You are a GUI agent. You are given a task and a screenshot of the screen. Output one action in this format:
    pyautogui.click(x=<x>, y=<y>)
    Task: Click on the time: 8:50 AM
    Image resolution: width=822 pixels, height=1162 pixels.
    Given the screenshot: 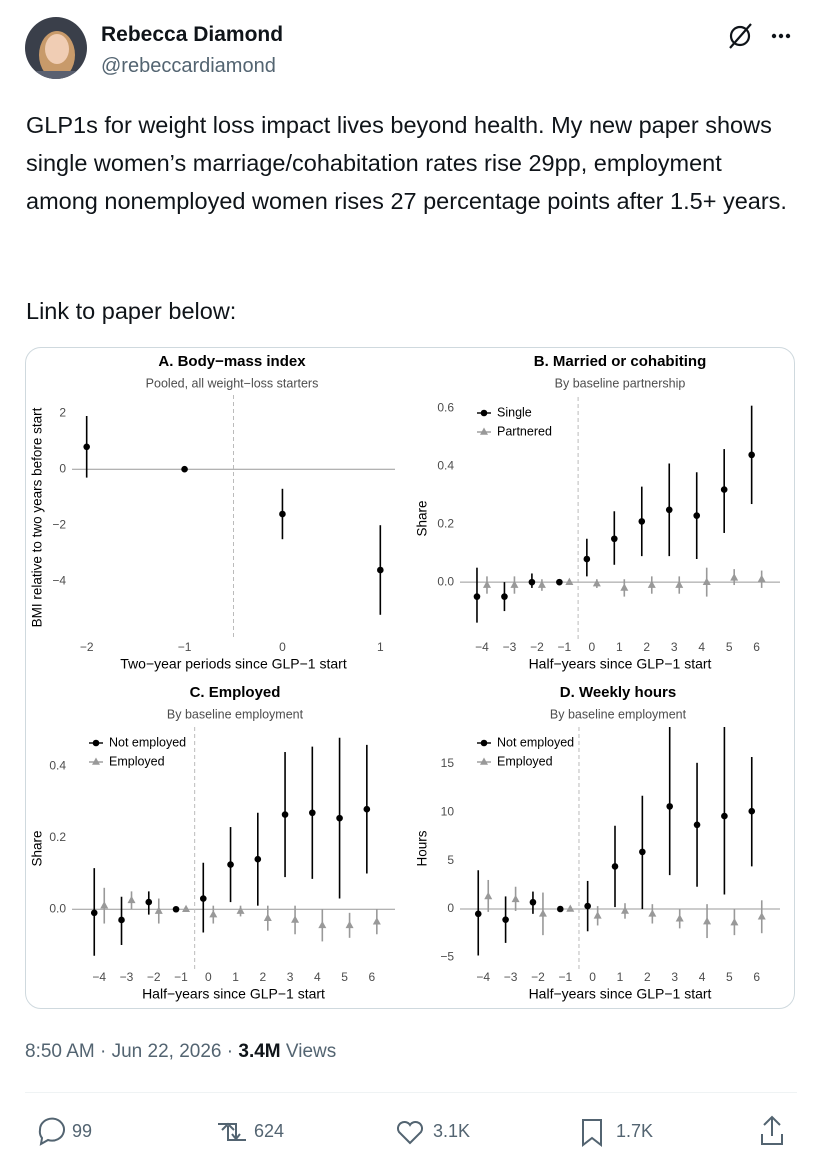 What is the action you would take?
    pyautogui.click(x=60, y=1051)
    